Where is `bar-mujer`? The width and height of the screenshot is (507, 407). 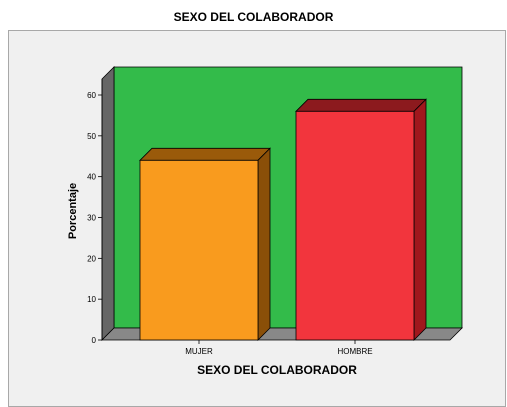 bar-mujer is located at coordinates (199, 250).